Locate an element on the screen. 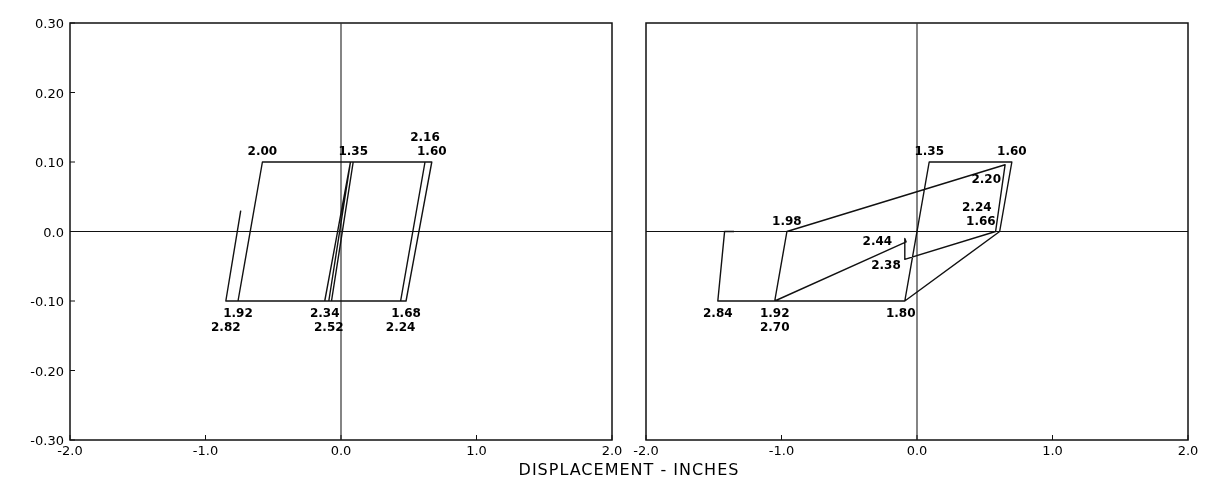 Image resolution: width=1206 pixels, height=496 pixels. annotation: 2.16 is located at coordinates (425, 137).